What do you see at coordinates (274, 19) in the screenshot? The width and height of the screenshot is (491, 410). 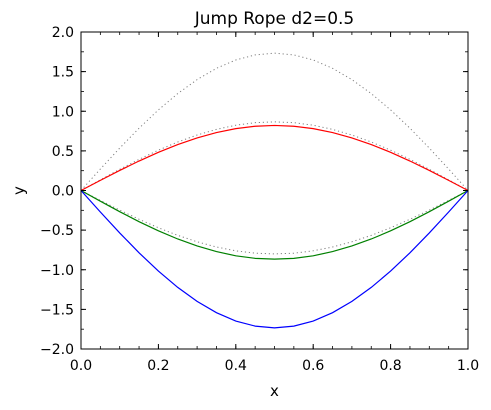 I see `chart-title: Jump Rope d2=0.5` at bounding box center [274, 19].